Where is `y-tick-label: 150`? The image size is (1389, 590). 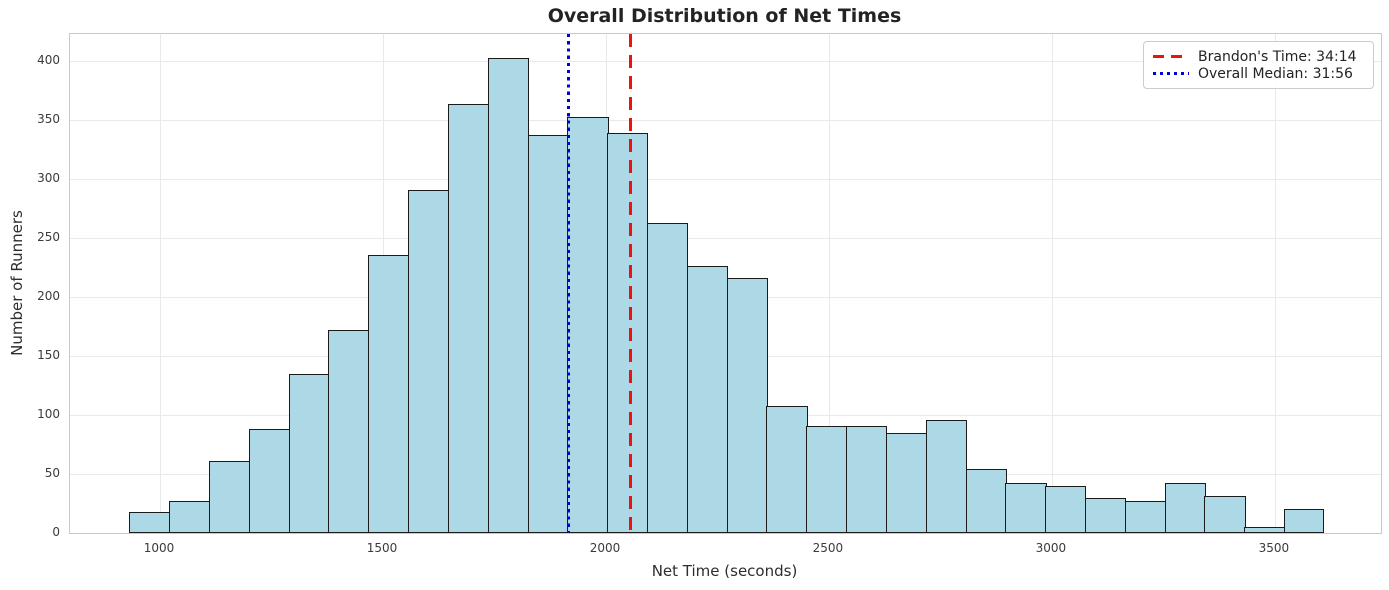
y-tick-label: 150 is located at coordinates (48, 355).